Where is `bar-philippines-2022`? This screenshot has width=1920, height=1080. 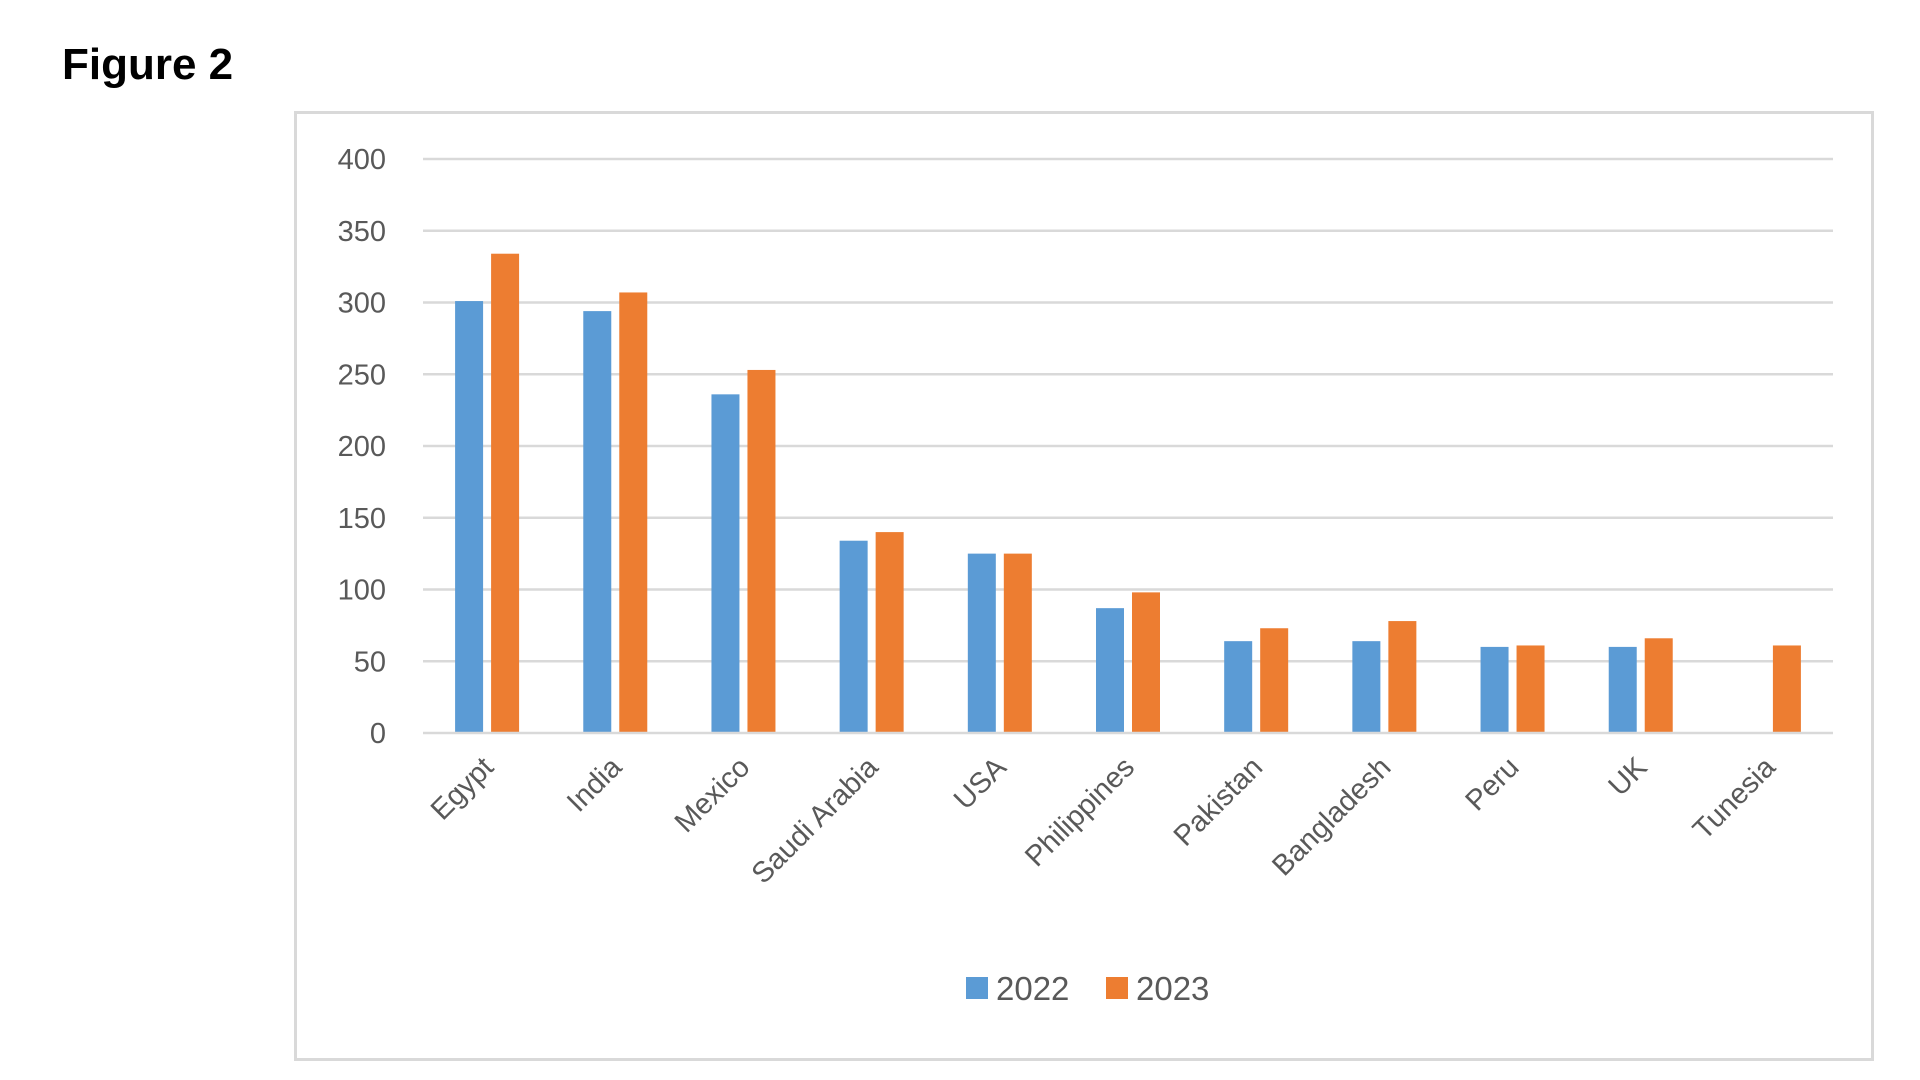
bar-philippines-2022 is located at coordinates (1110, 670).